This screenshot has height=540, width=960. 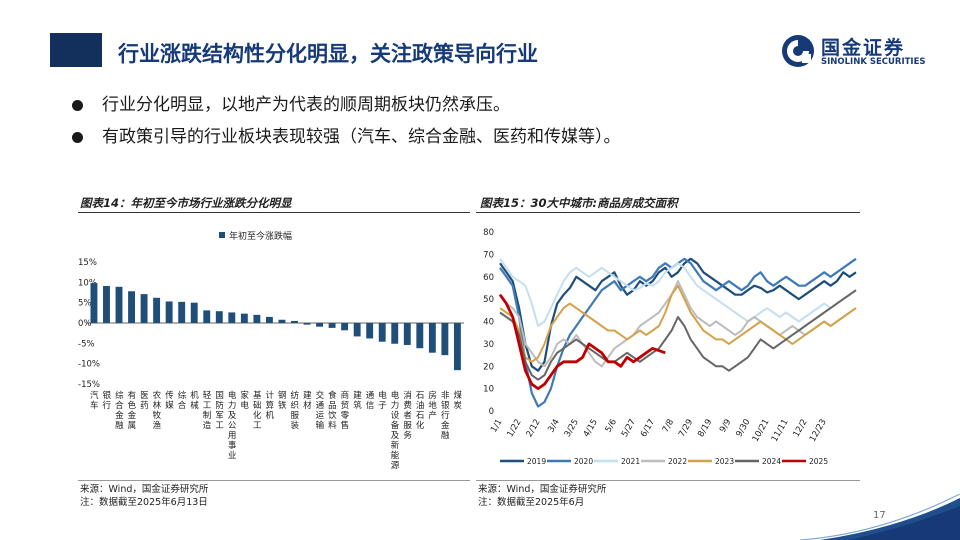 I want to click on series-line-2024, so click(x=678, y=335).